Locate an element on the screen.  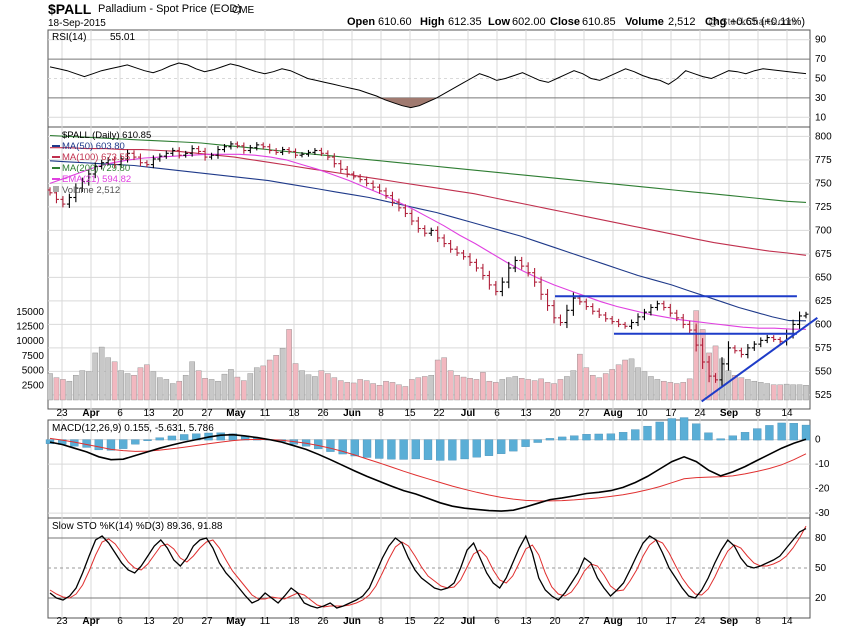
x-tick-label: 10 is located at coordinates (642, 413).